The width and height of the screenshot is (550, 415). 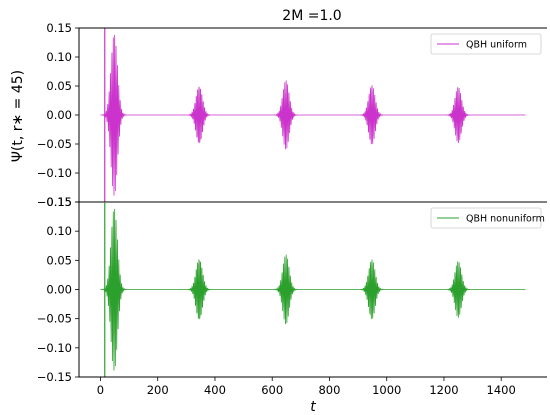 I want to click on x-tick-label: 400, so click(x=215, y=390).